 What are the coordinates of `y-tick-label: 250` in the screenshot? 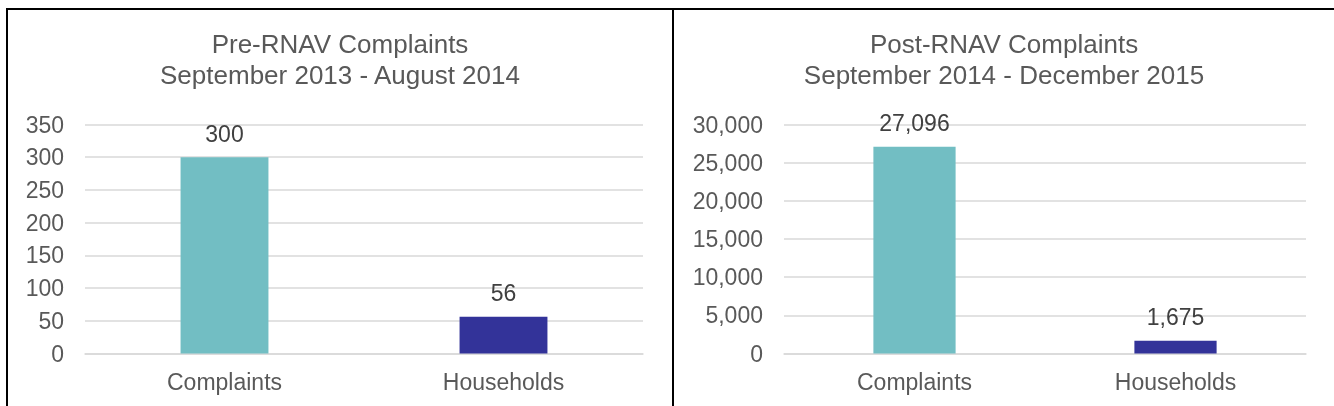 It's located at (44, 189).